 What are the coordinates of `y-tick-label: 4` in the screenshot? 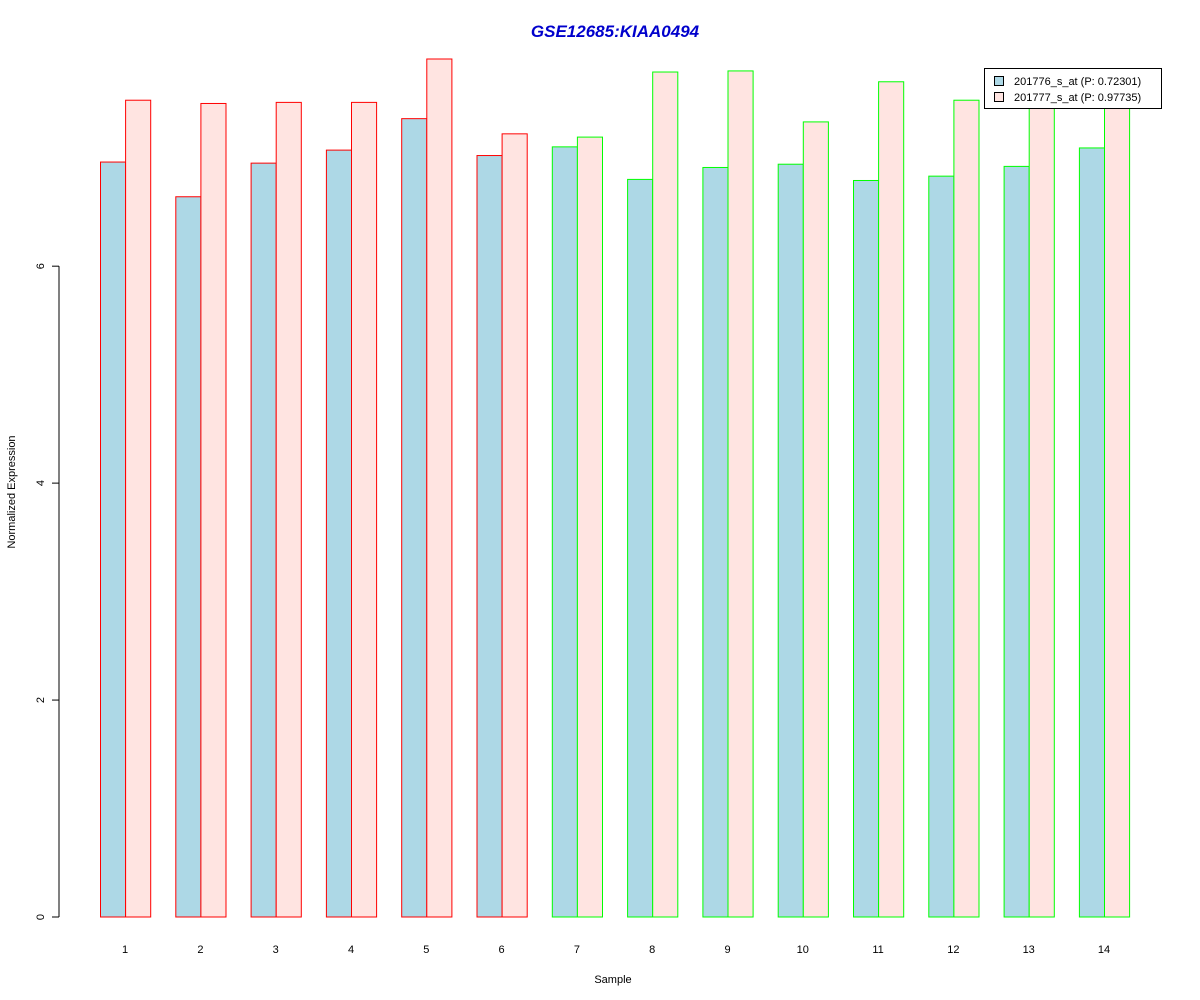 It's located at (41, 483).